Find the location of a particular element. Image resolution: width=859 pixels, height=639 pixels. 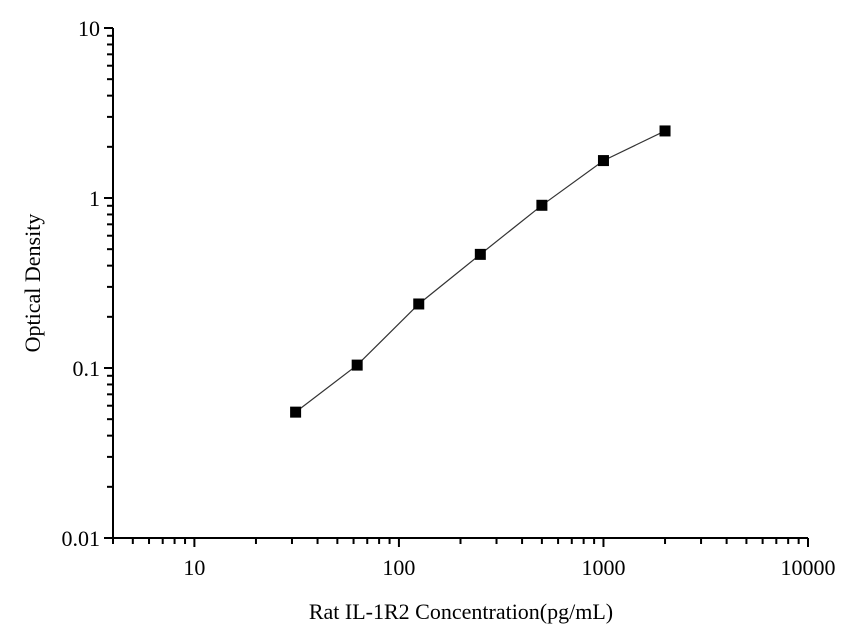

y-tick-label: 0.01 is located at coordinates (81, 538).